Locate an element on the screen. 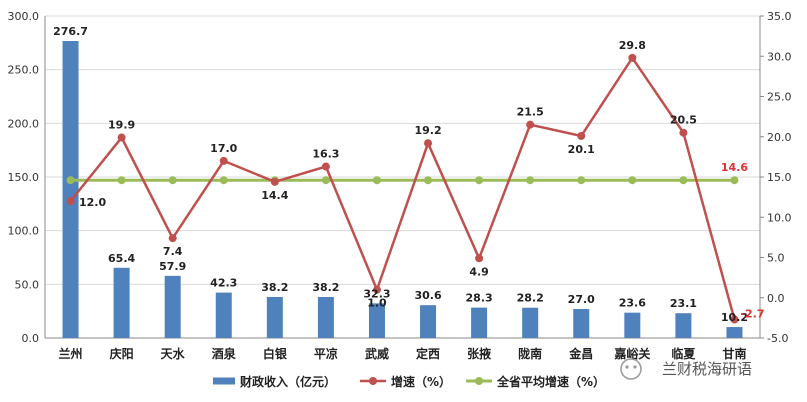  legend-marker-growth is located at coordinates (373, 381).